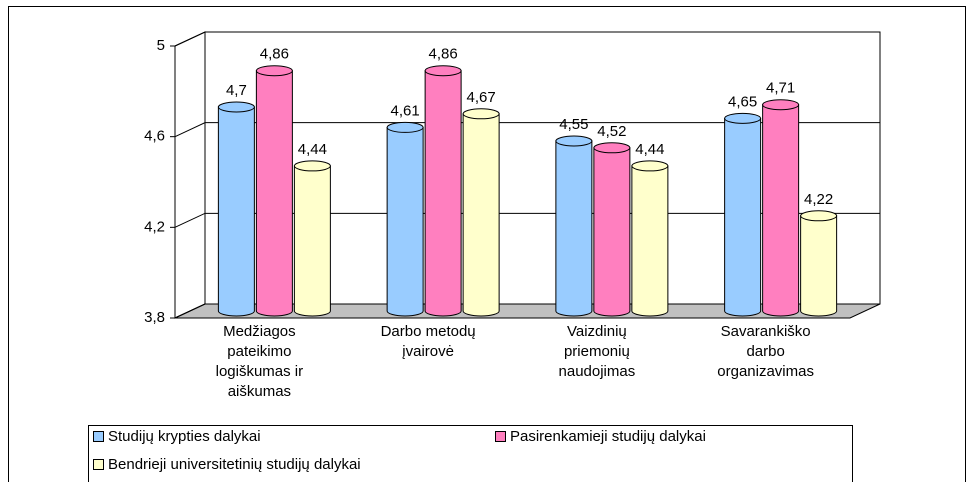 This screenshot has width=974, height=482. I want to click on value-label: 4,71, so click(780, 88).